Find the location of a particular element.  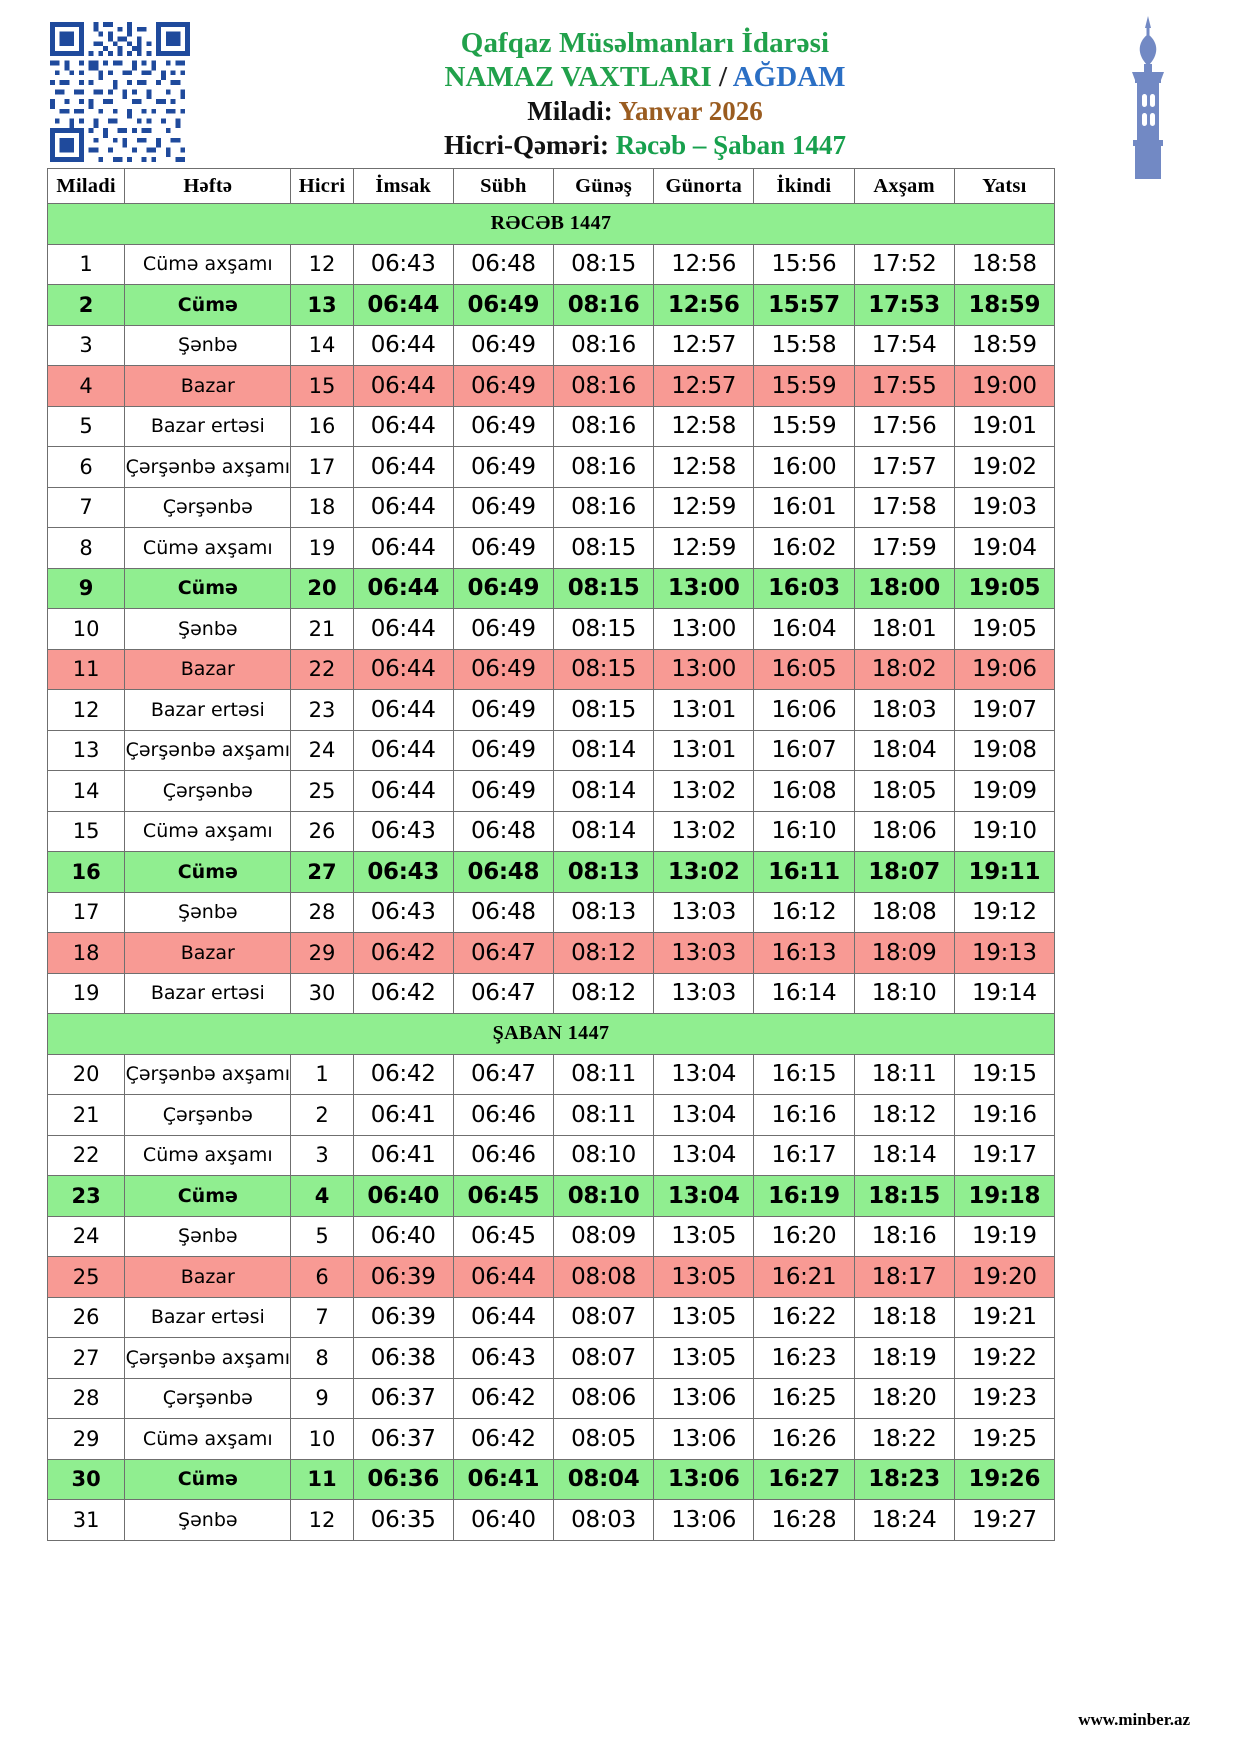

cell-axsam-time: 18:15 is located at coordinates (904, 1196).